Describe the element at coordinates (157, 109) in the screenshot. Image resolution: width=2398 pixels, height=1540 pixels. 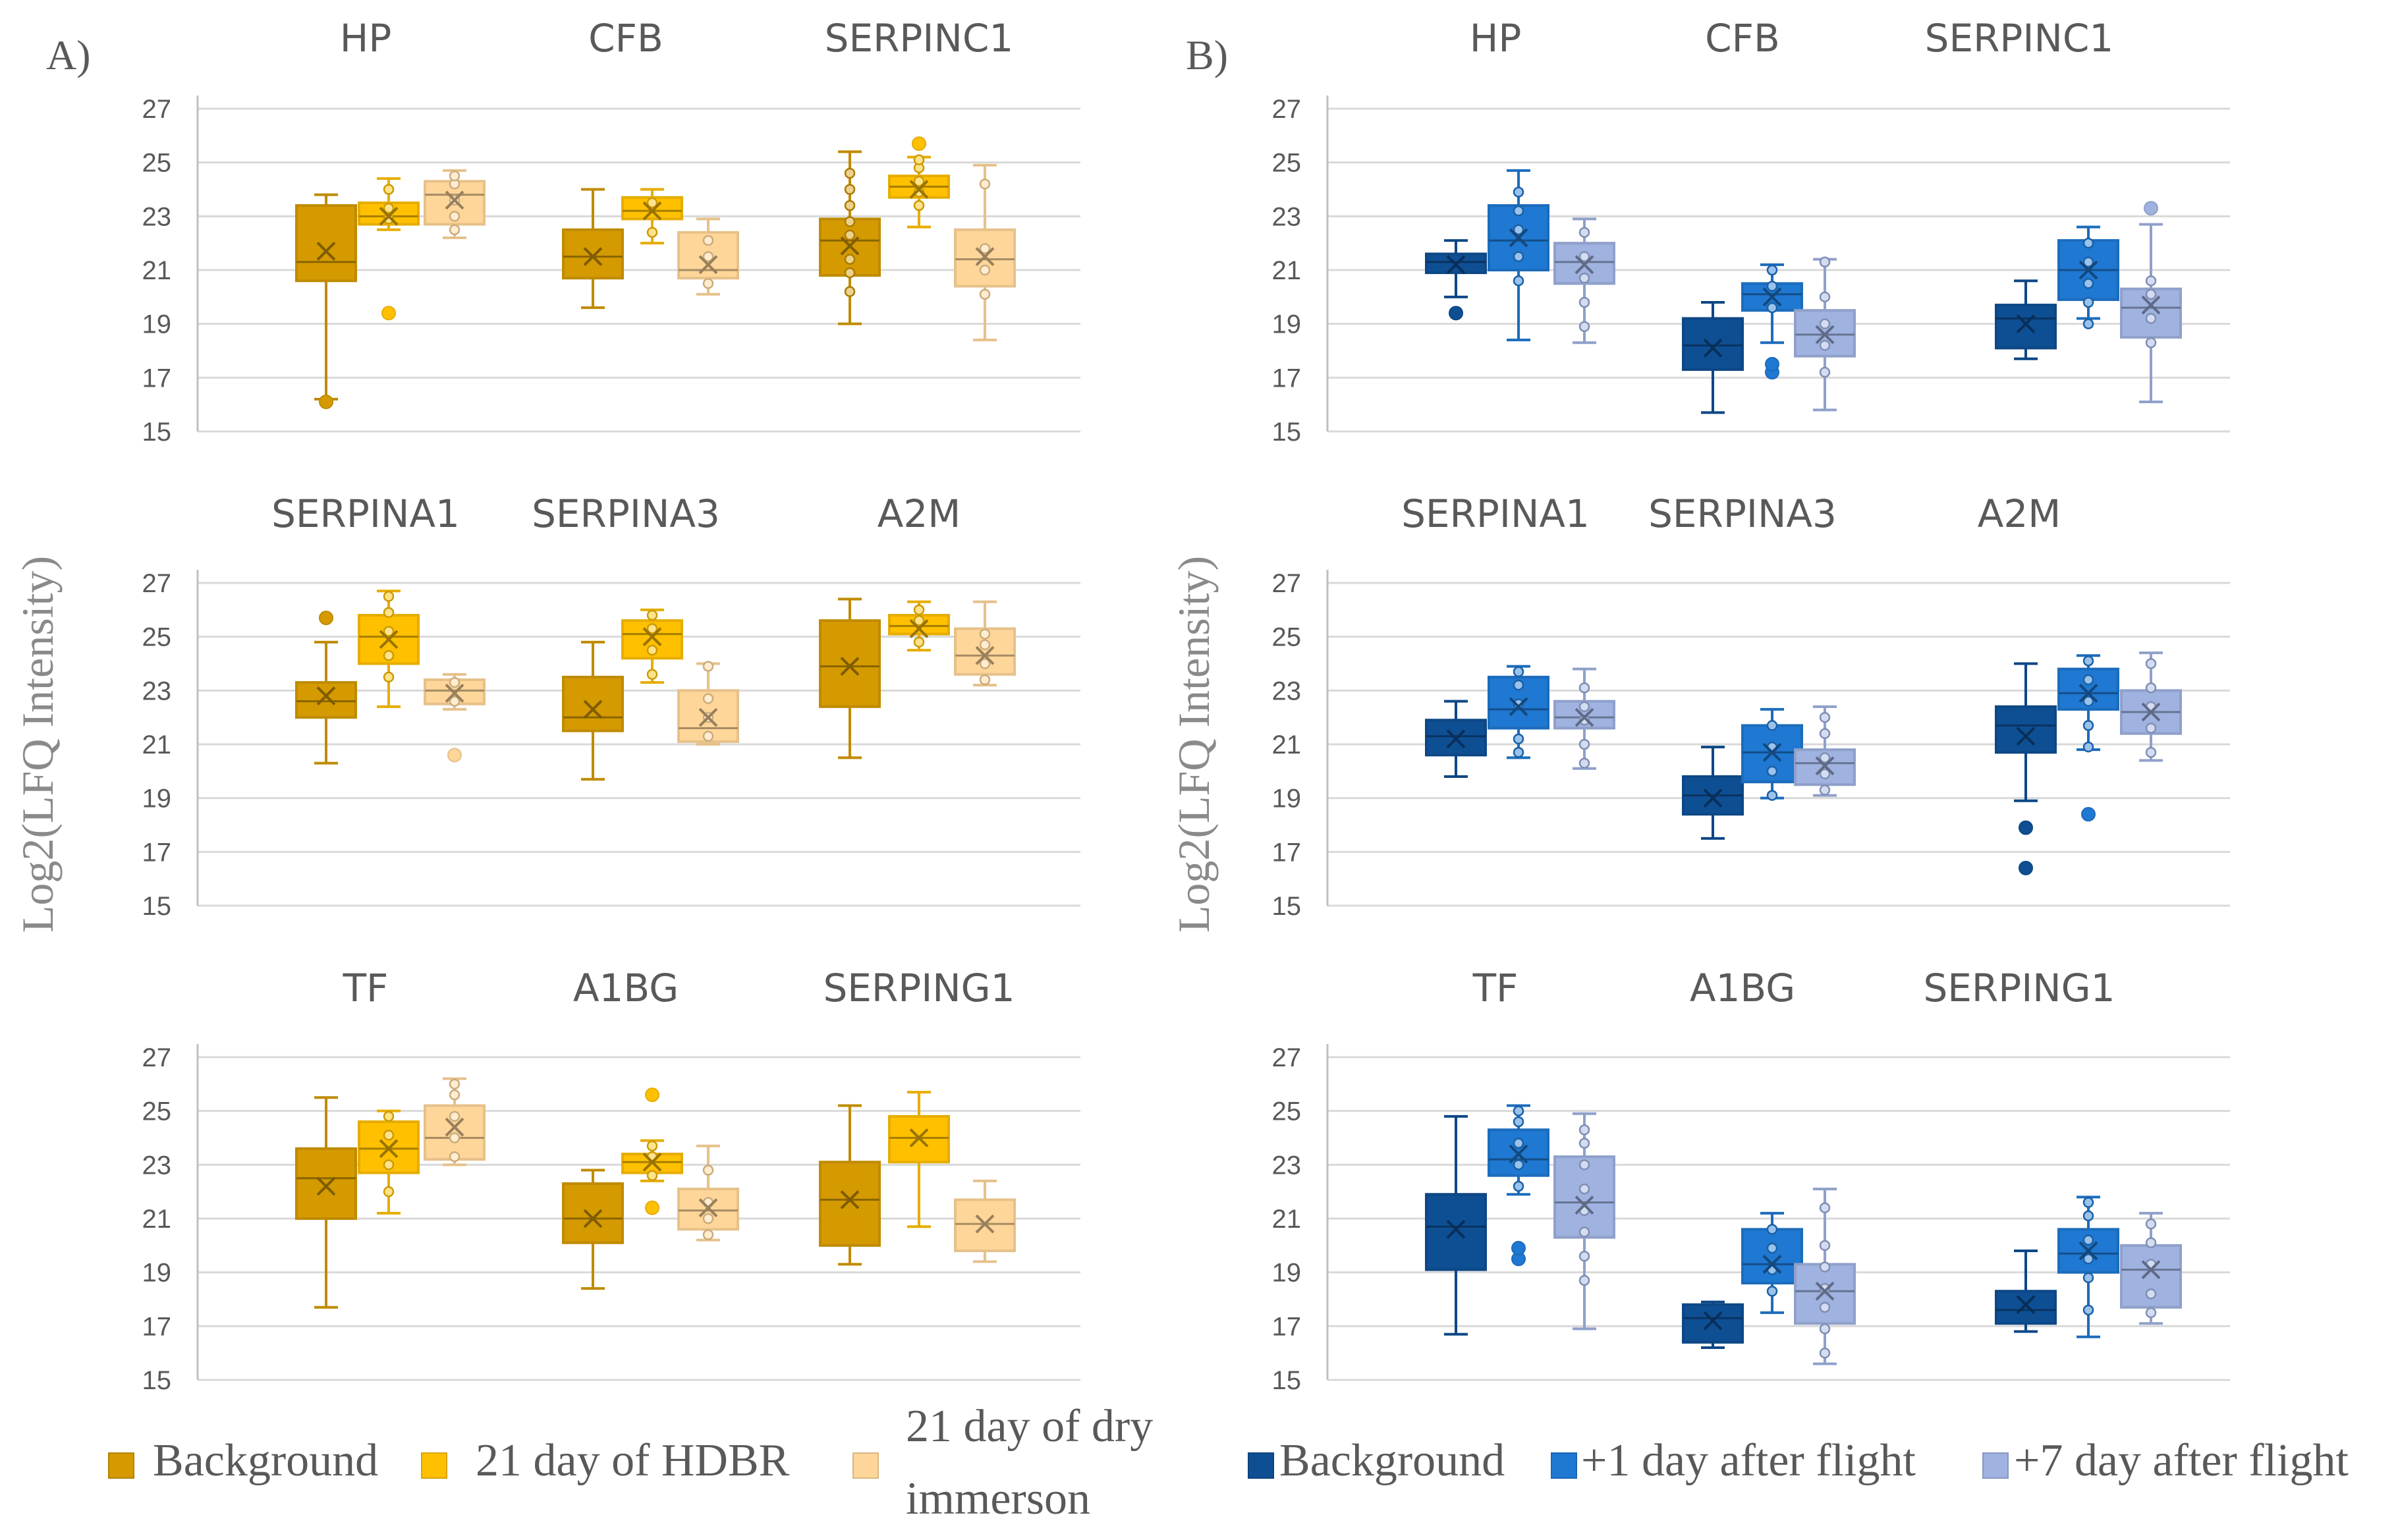
I see `y-tick-label: 27` at that location.